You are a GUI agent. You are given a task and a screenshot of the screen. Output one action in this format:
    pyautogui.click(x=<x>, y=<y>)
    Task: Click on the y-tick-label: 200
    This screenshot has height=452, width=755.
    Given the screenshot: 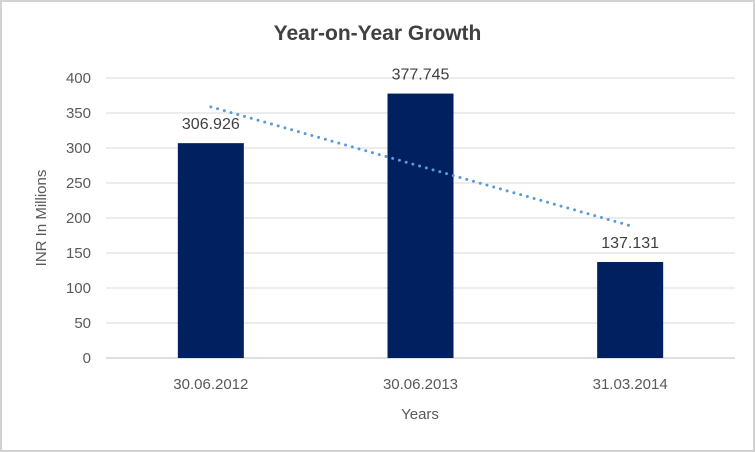 What is the action you would take?
    pyautogui.click(x=78, y=218)
    